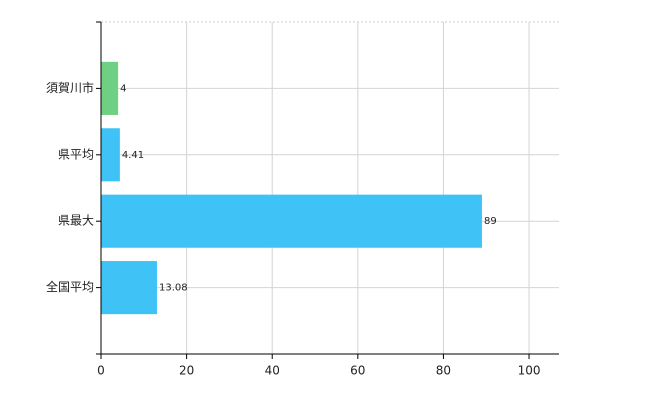 The image size is (650, 400). I want to click on x-tick-label: 0, so click(101, 371).